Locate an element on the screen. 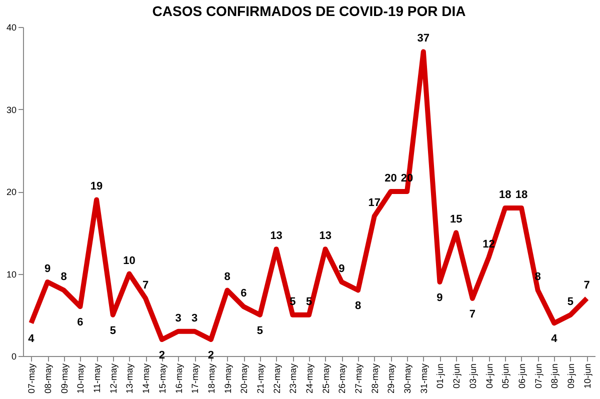  x-tick-label: 02-jun is located at coordinates (457, 376).